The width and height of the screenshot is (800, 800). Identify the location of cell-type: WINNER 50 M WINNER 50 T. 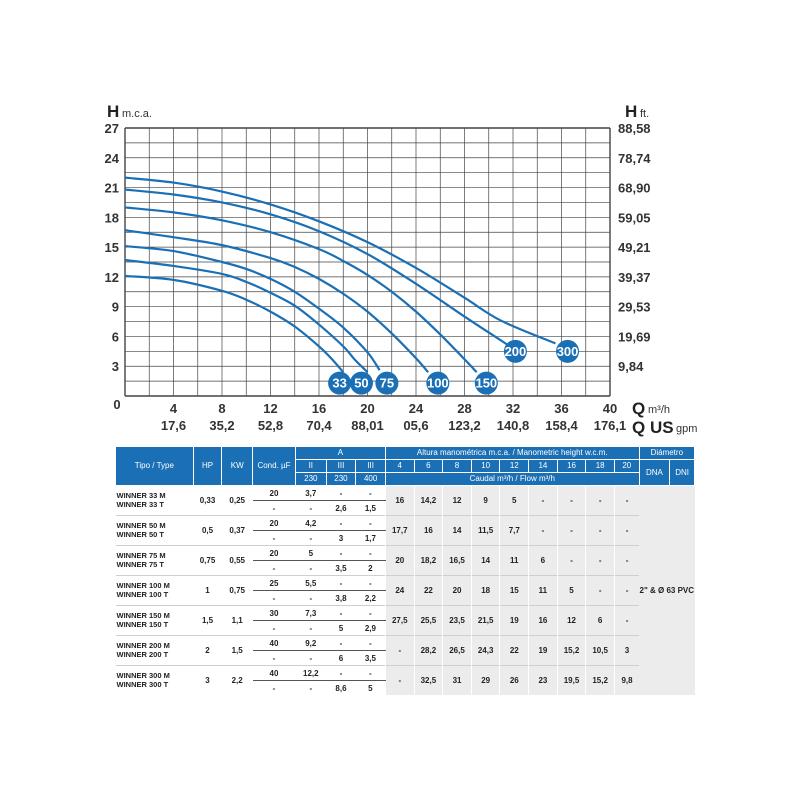
(154, 530).